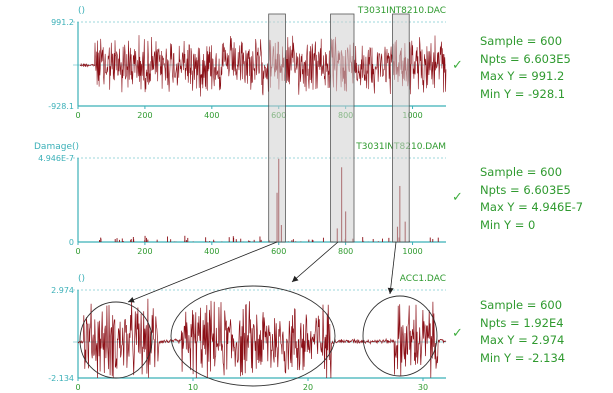 The height and width of the screenshot is (393, 613). What do you see at coordinates (522, 322) in the screenshot?
I see `stat-npts: Npts = 1.92E4` at bounding box center [522, 322].